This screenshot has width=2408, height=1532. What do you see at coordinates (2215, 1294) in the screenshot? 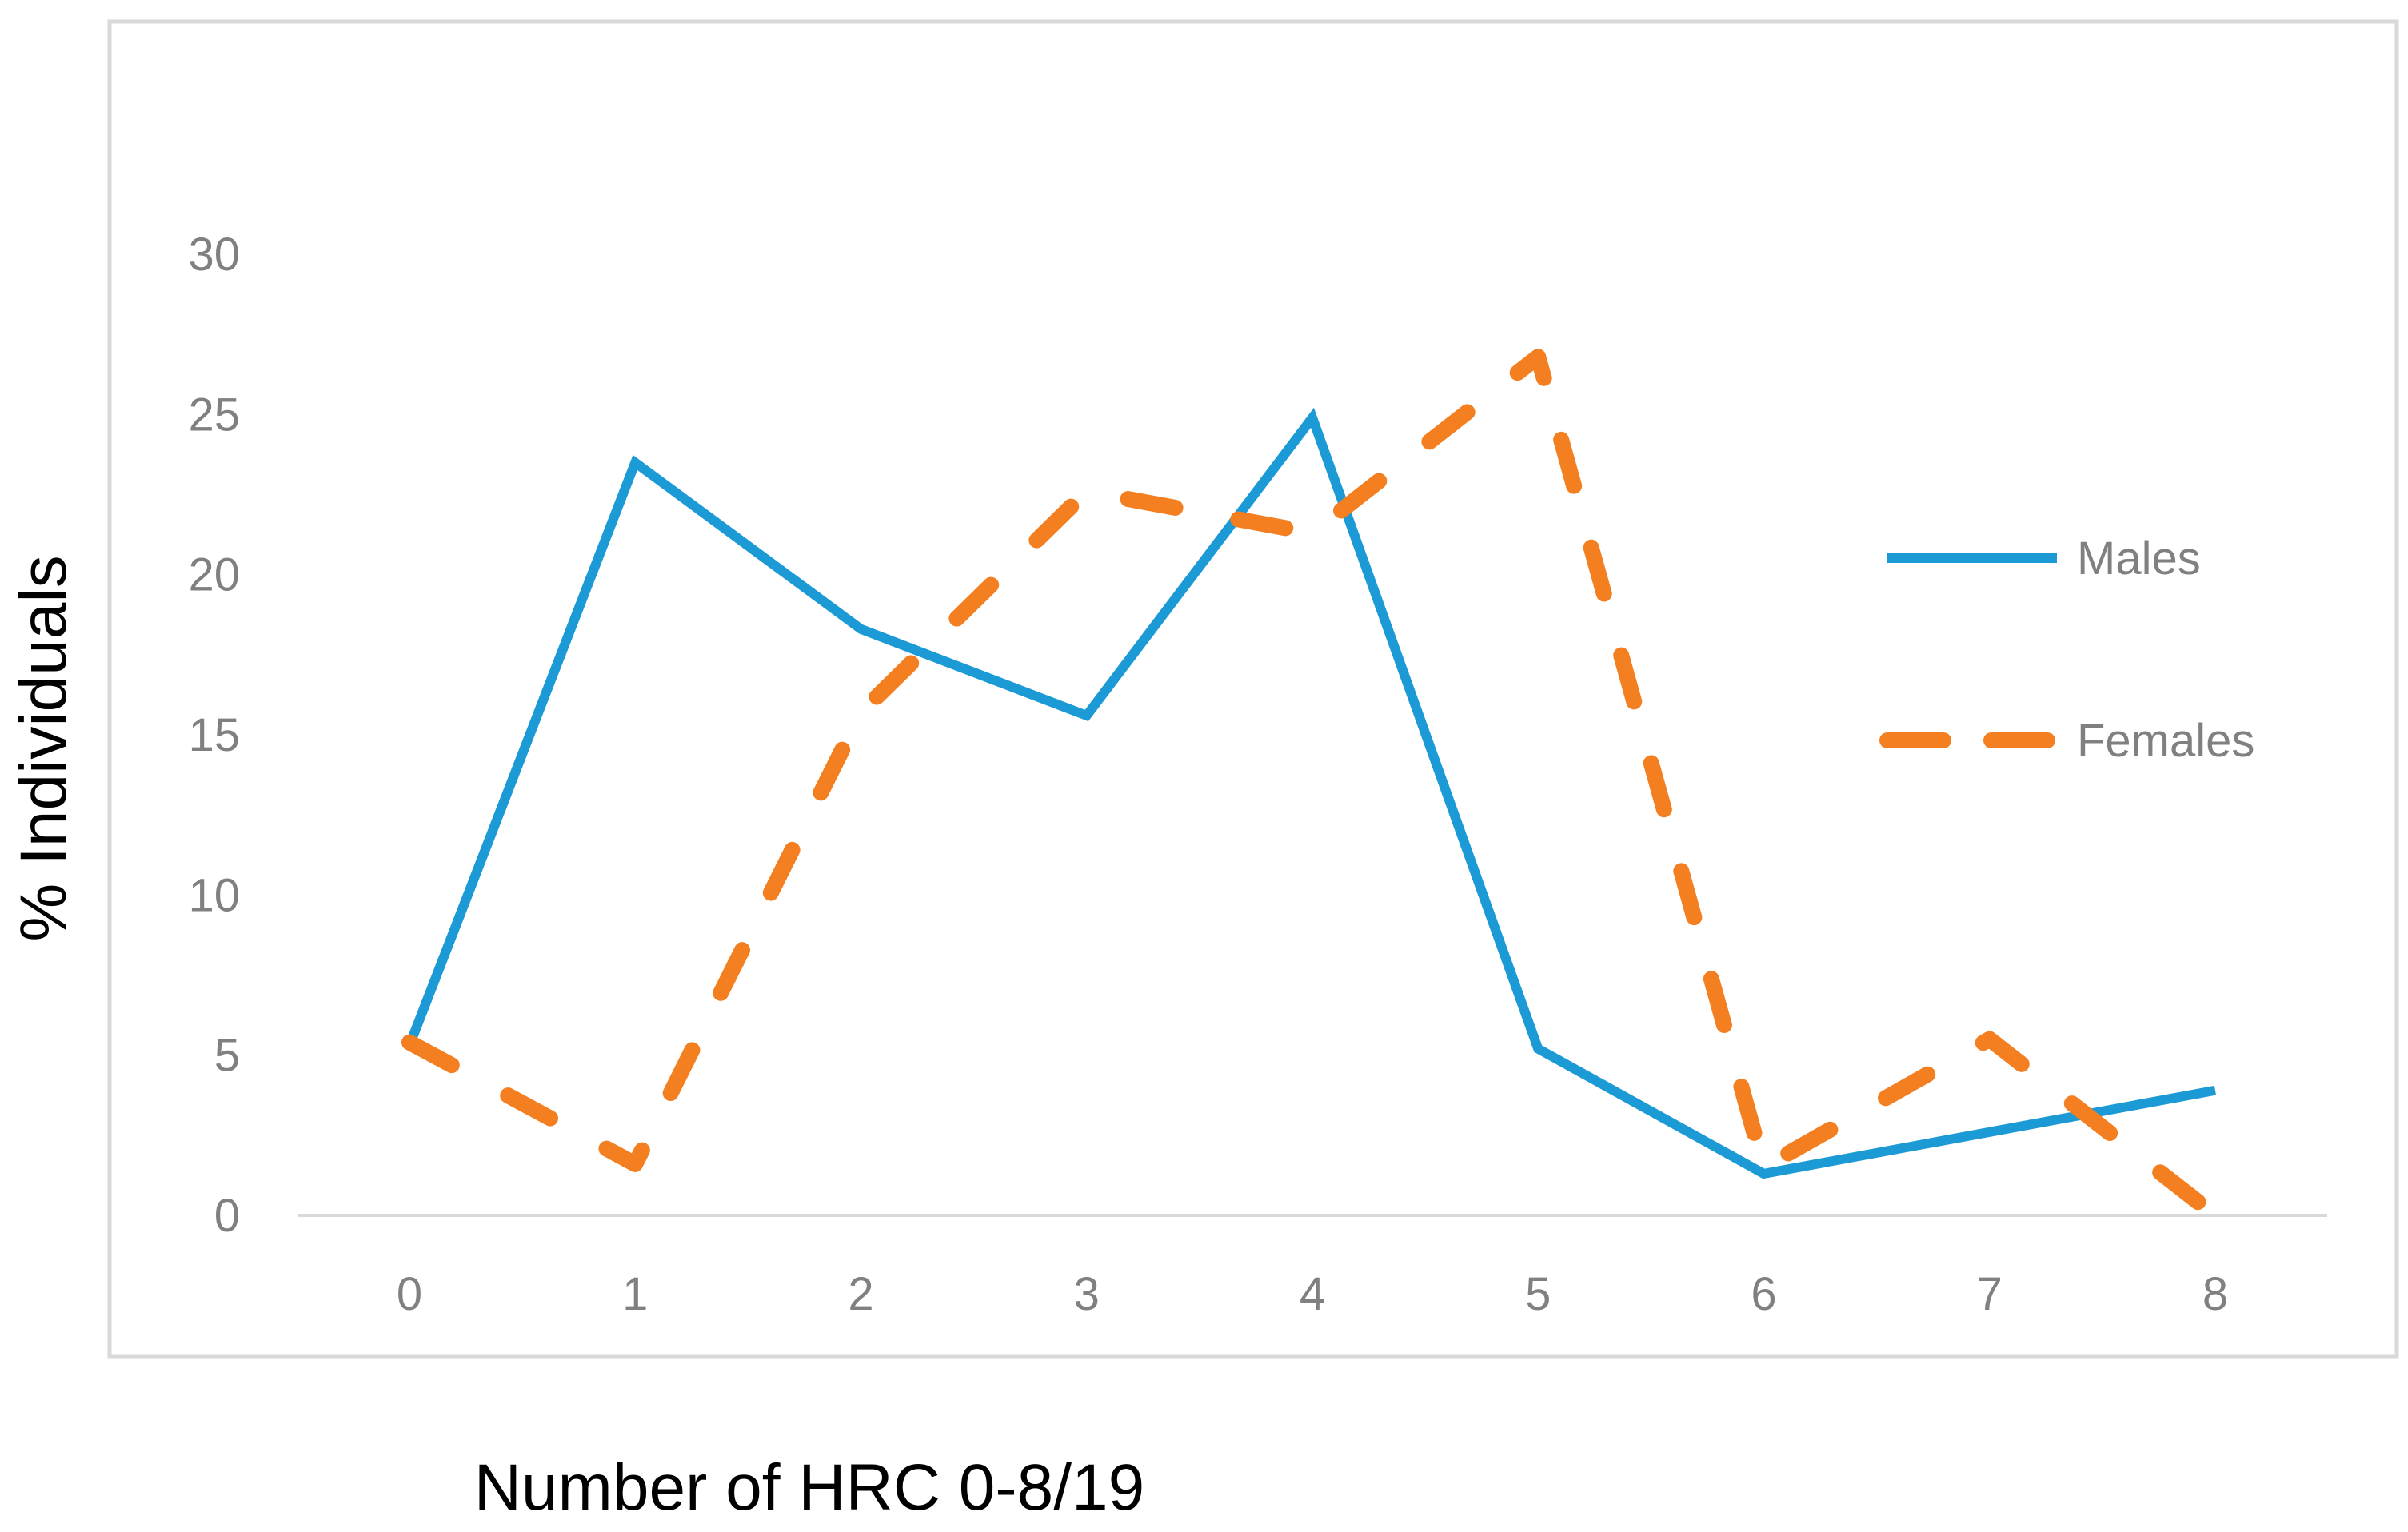
I see `x-tick-label: 8` at bounding box center [2215, 1294].